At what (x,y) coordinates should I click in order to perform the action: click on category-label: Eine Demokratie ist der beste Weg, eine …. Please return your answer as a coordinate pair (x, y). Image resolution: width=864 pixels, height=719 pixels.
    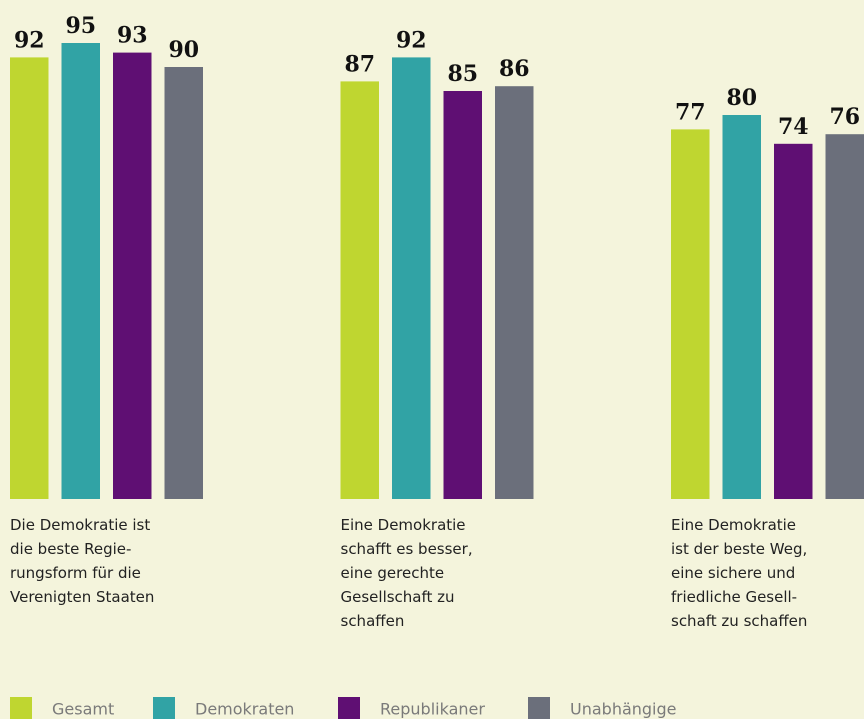
    Looking at the image, I should click on (739, 573).